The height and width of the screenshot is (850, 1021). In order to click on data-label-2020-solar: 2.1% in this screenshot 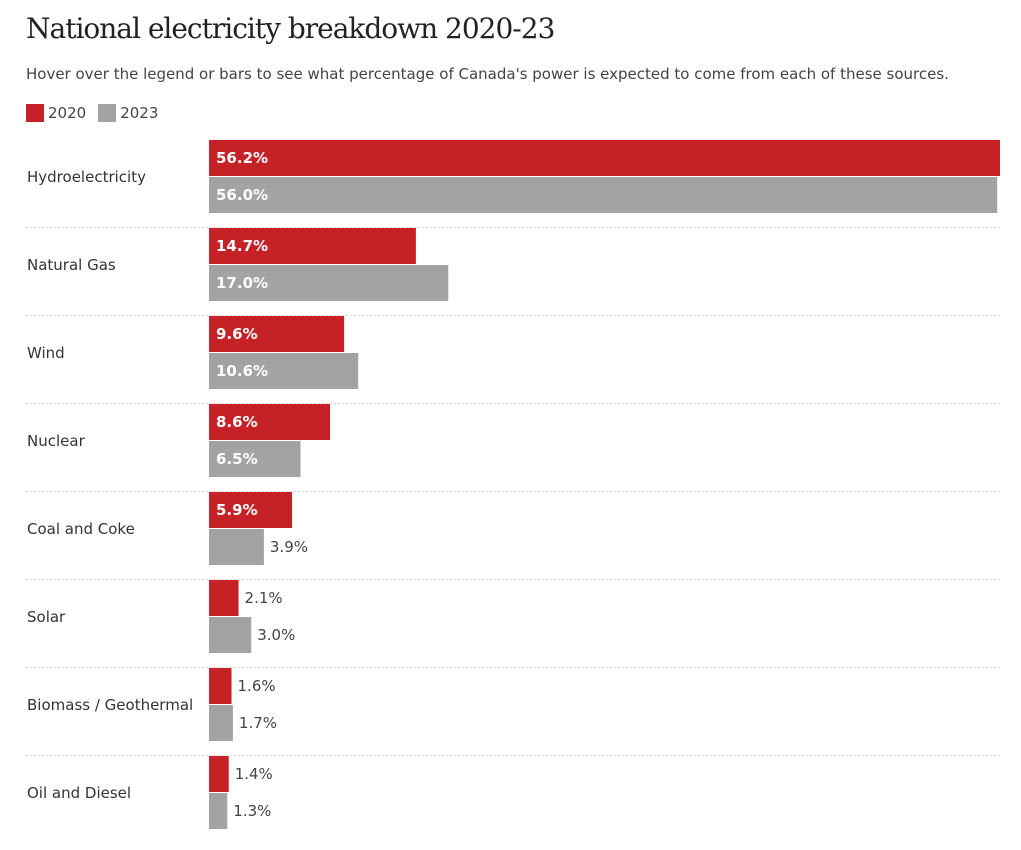, I will do `click(264, 598)`.